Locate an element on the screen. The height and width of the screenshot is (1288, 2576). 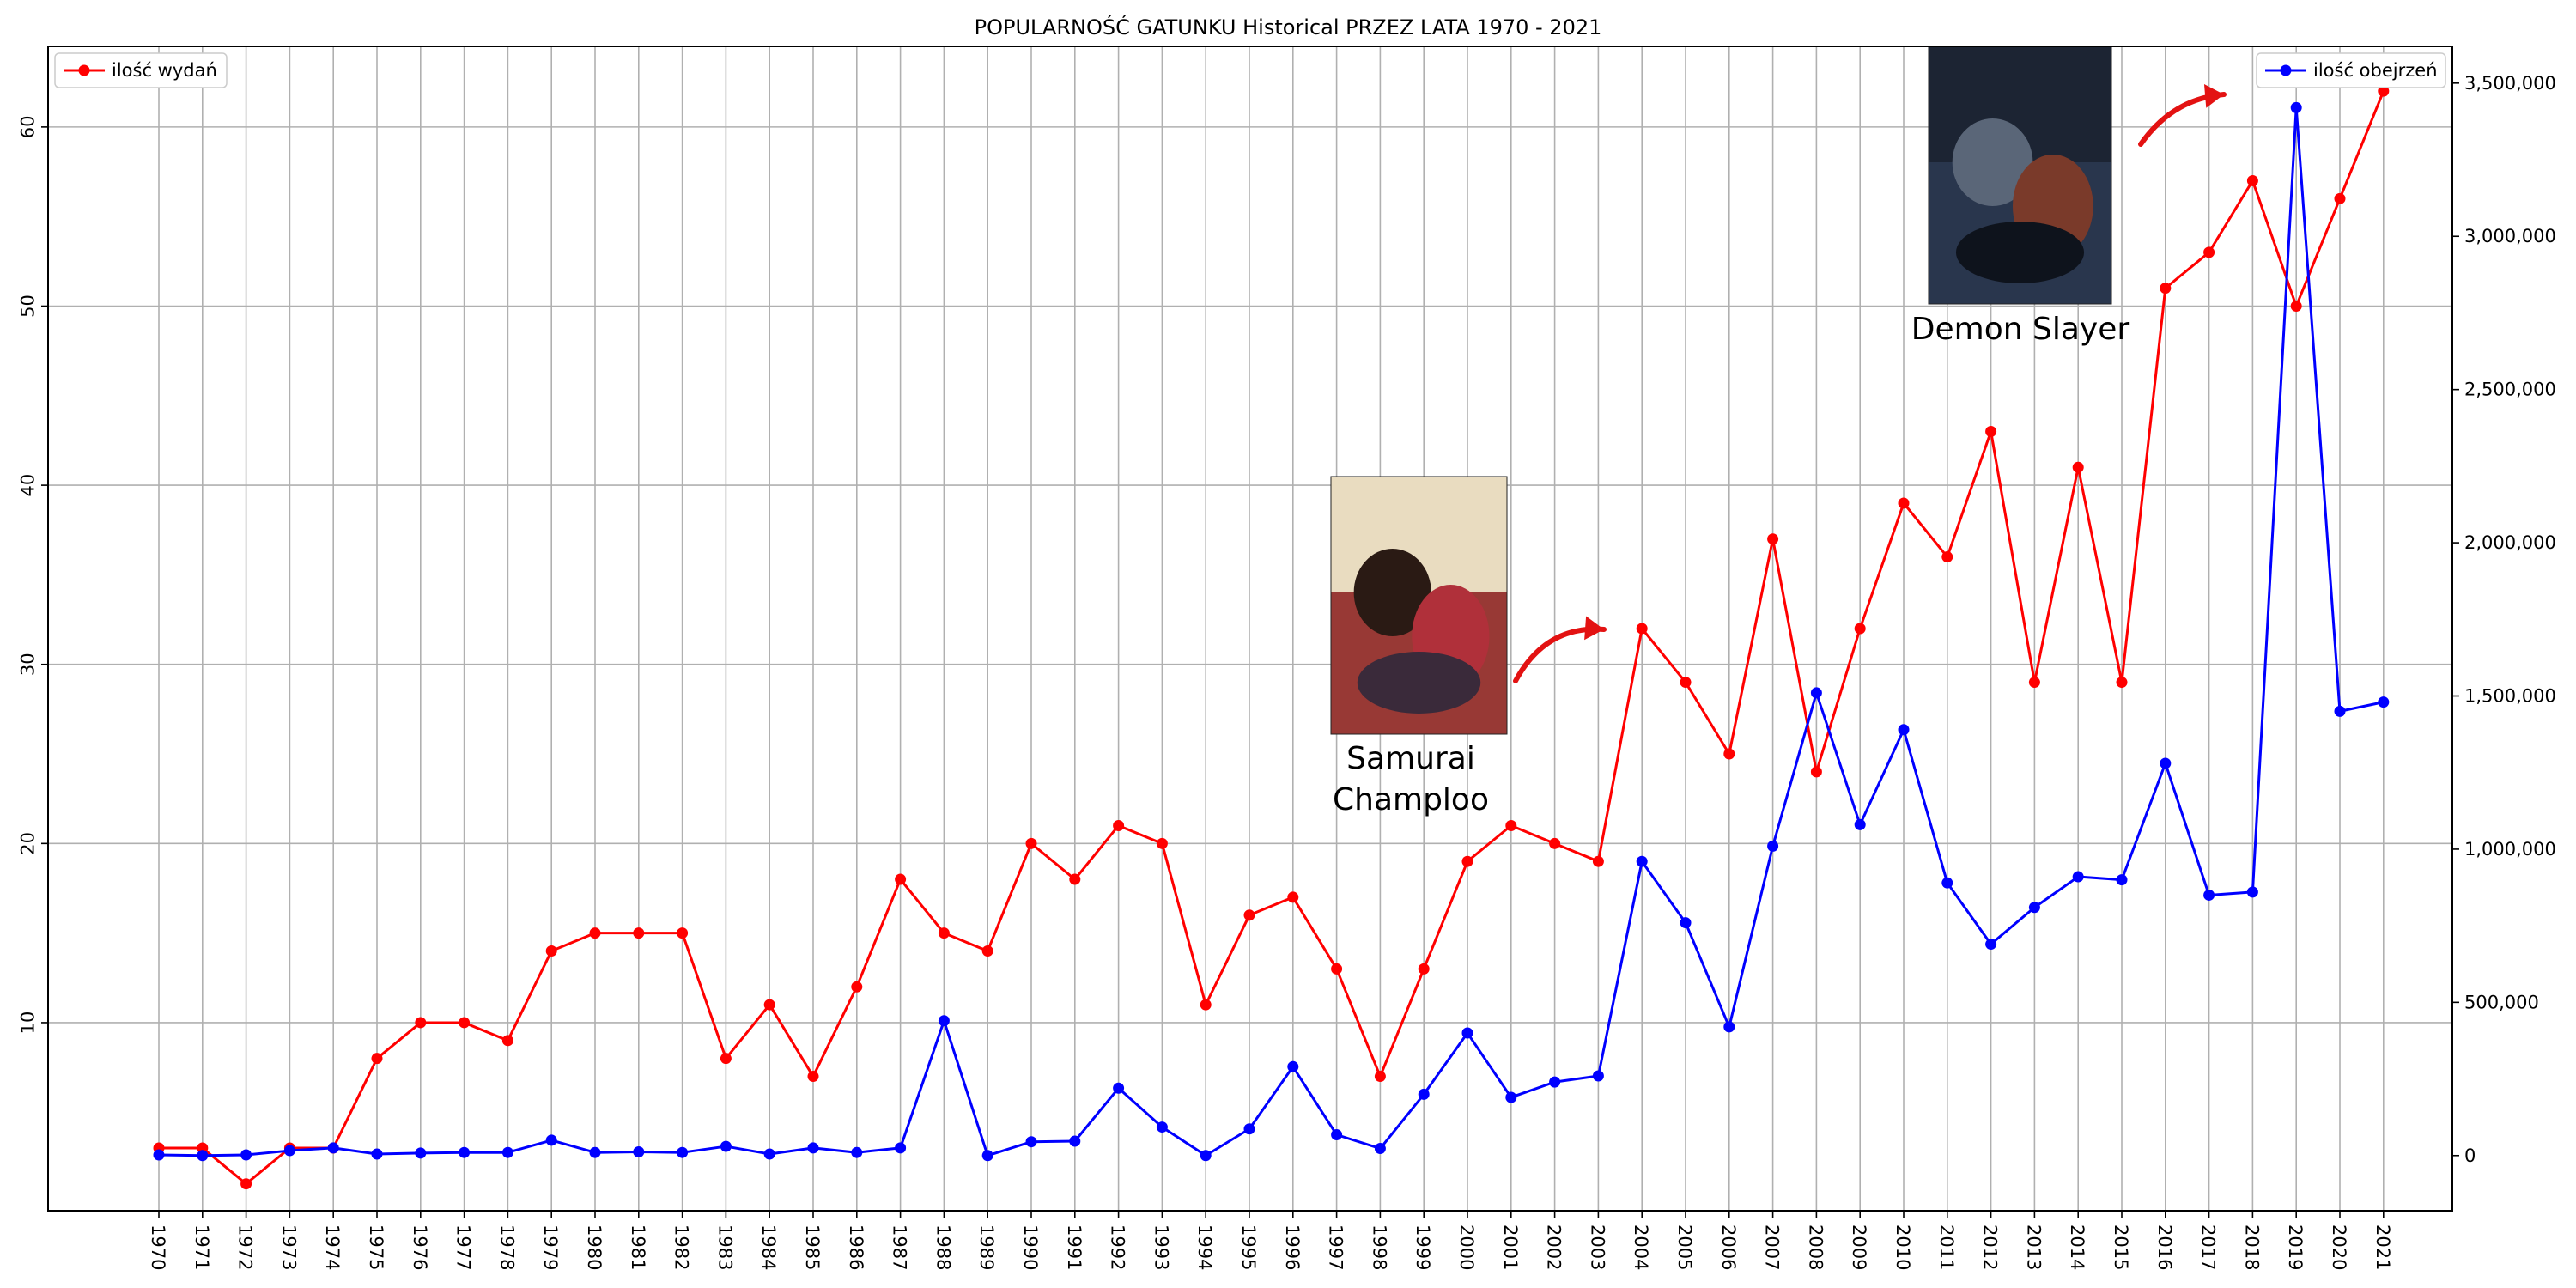
poster-samurai-champloo is located at coordinates (1419, 605).